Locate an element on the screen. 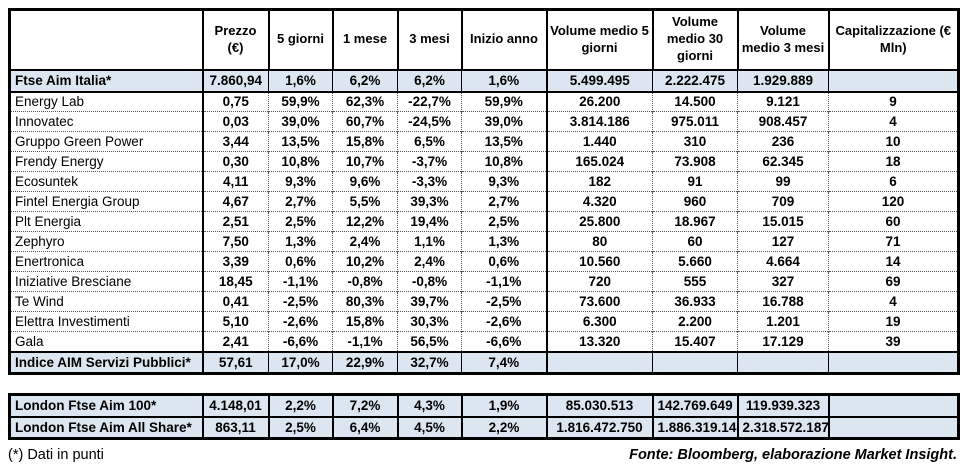 The width and height of the screenshot is (965, 474). value-cell: 80,3% is located at coordinates (365, 301).